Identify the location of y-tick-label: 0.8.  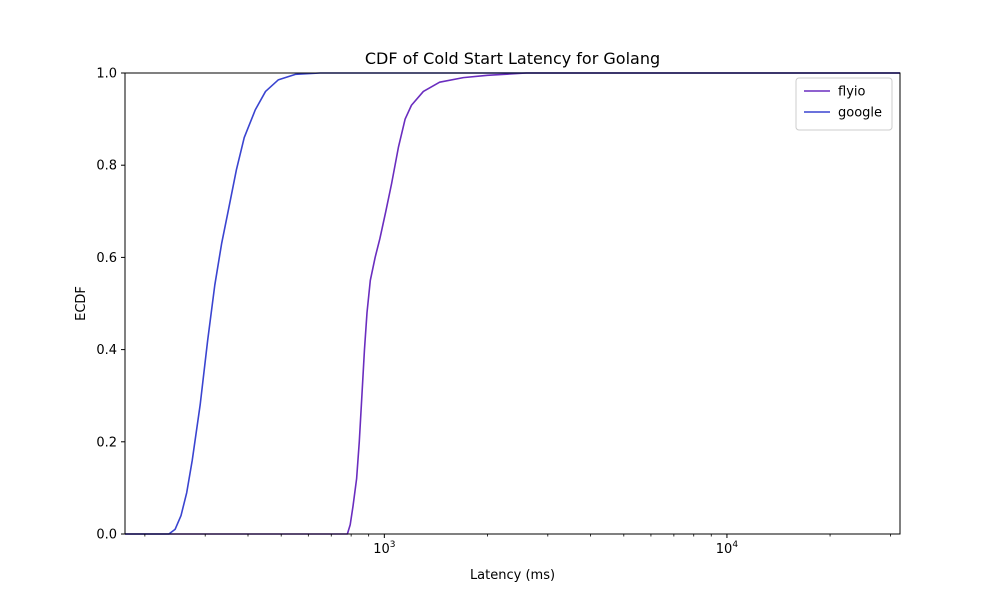
(106, 166).